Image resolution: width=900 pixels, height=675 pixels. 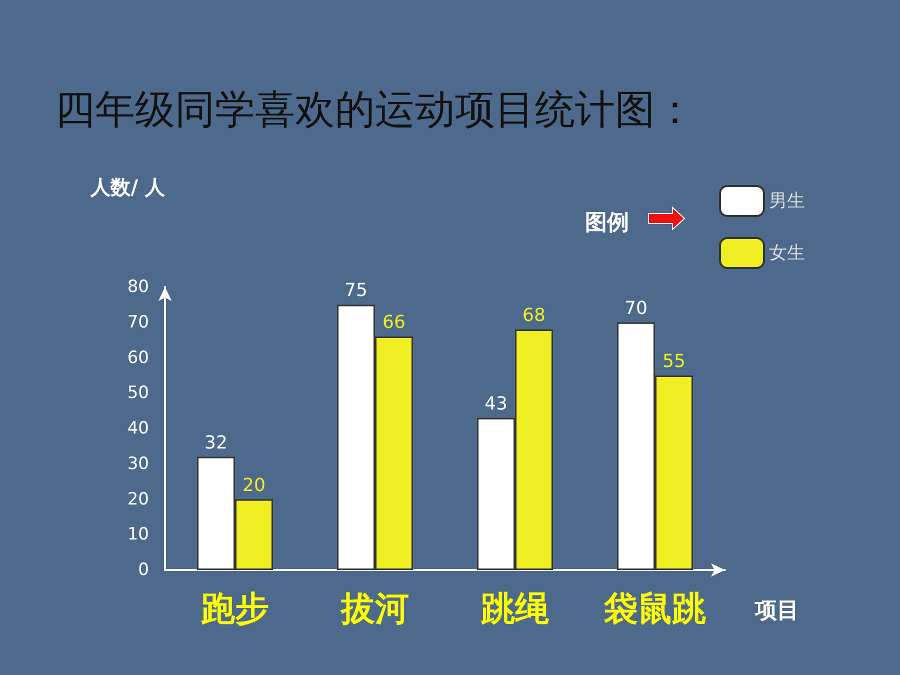 What do you see at coordinates (515, 609) in the screenshot?
I see `x-tick-label: 跳绳` at bounding box center [515, 609].